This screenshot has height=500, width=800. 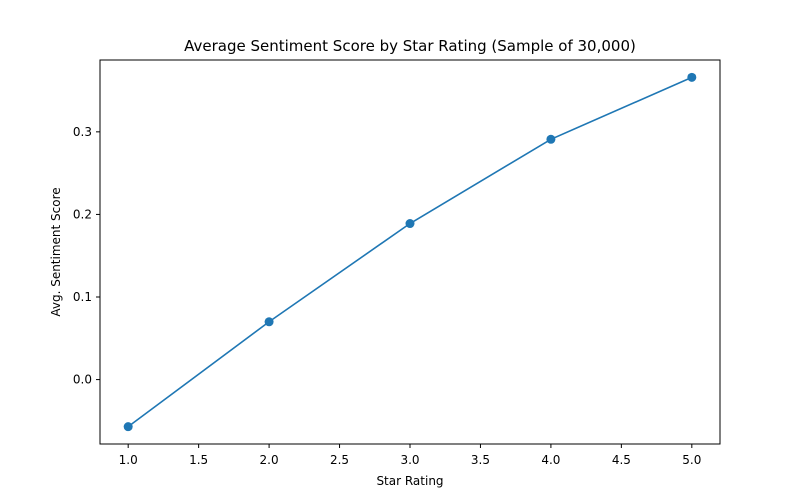 I want to click on x-axis: 1.0 1.5 2.0 2.5 3.0 3.5 4.0 4.5 5.0, so click(x=410, y=455).